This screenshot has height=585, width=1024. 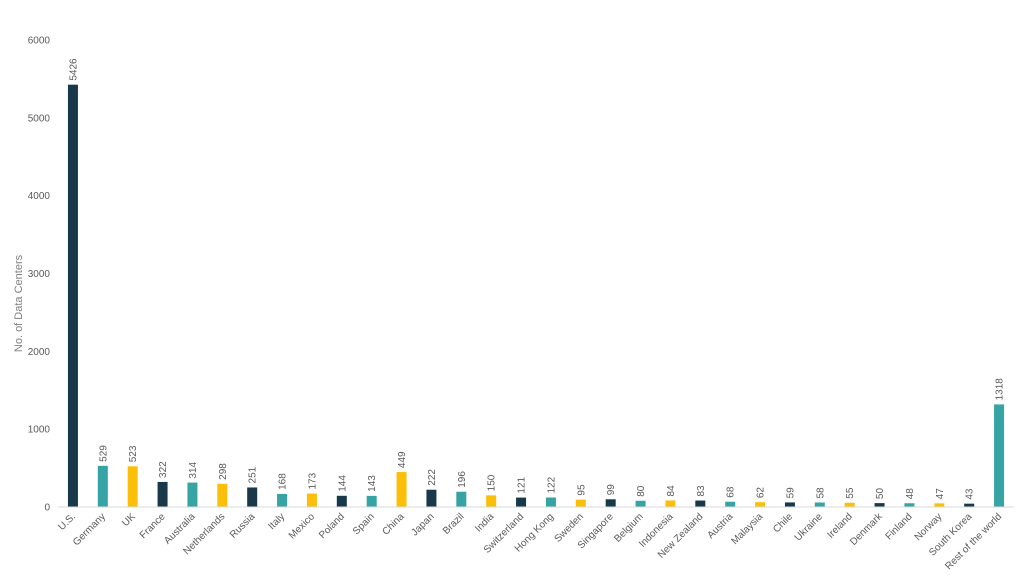 I want to click on y-tick-label: 2000, so click(x=39, y=352).